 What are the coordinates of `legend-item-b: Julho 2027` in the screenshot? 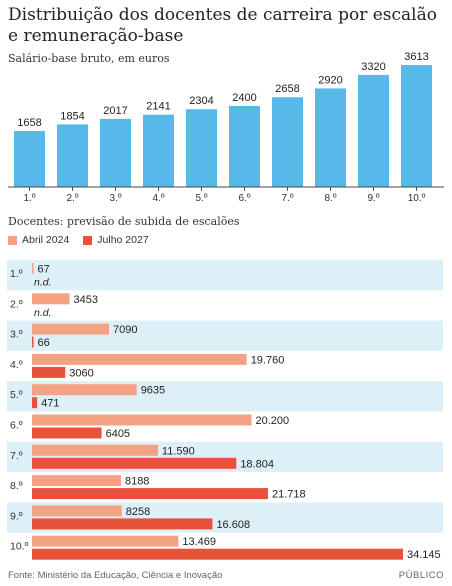 It's located at (116, 240).